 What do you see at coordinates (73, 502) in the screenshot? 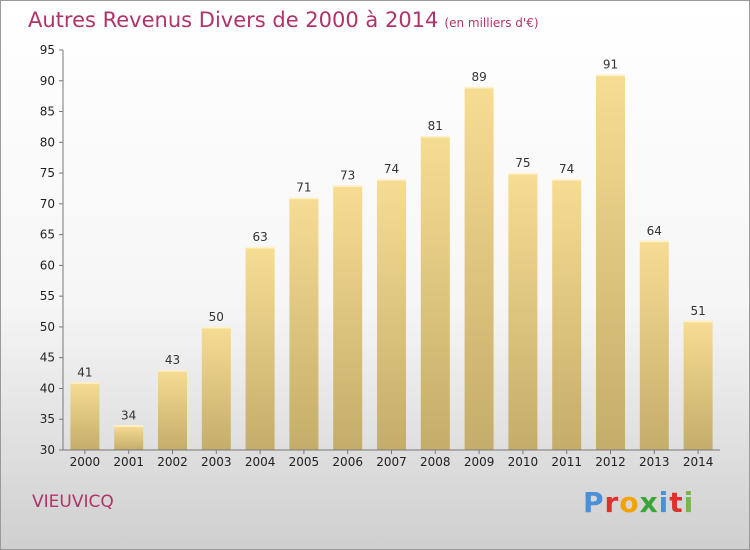
I see `commune-name: VIEUVICQ` at bounding box center [73, 502].